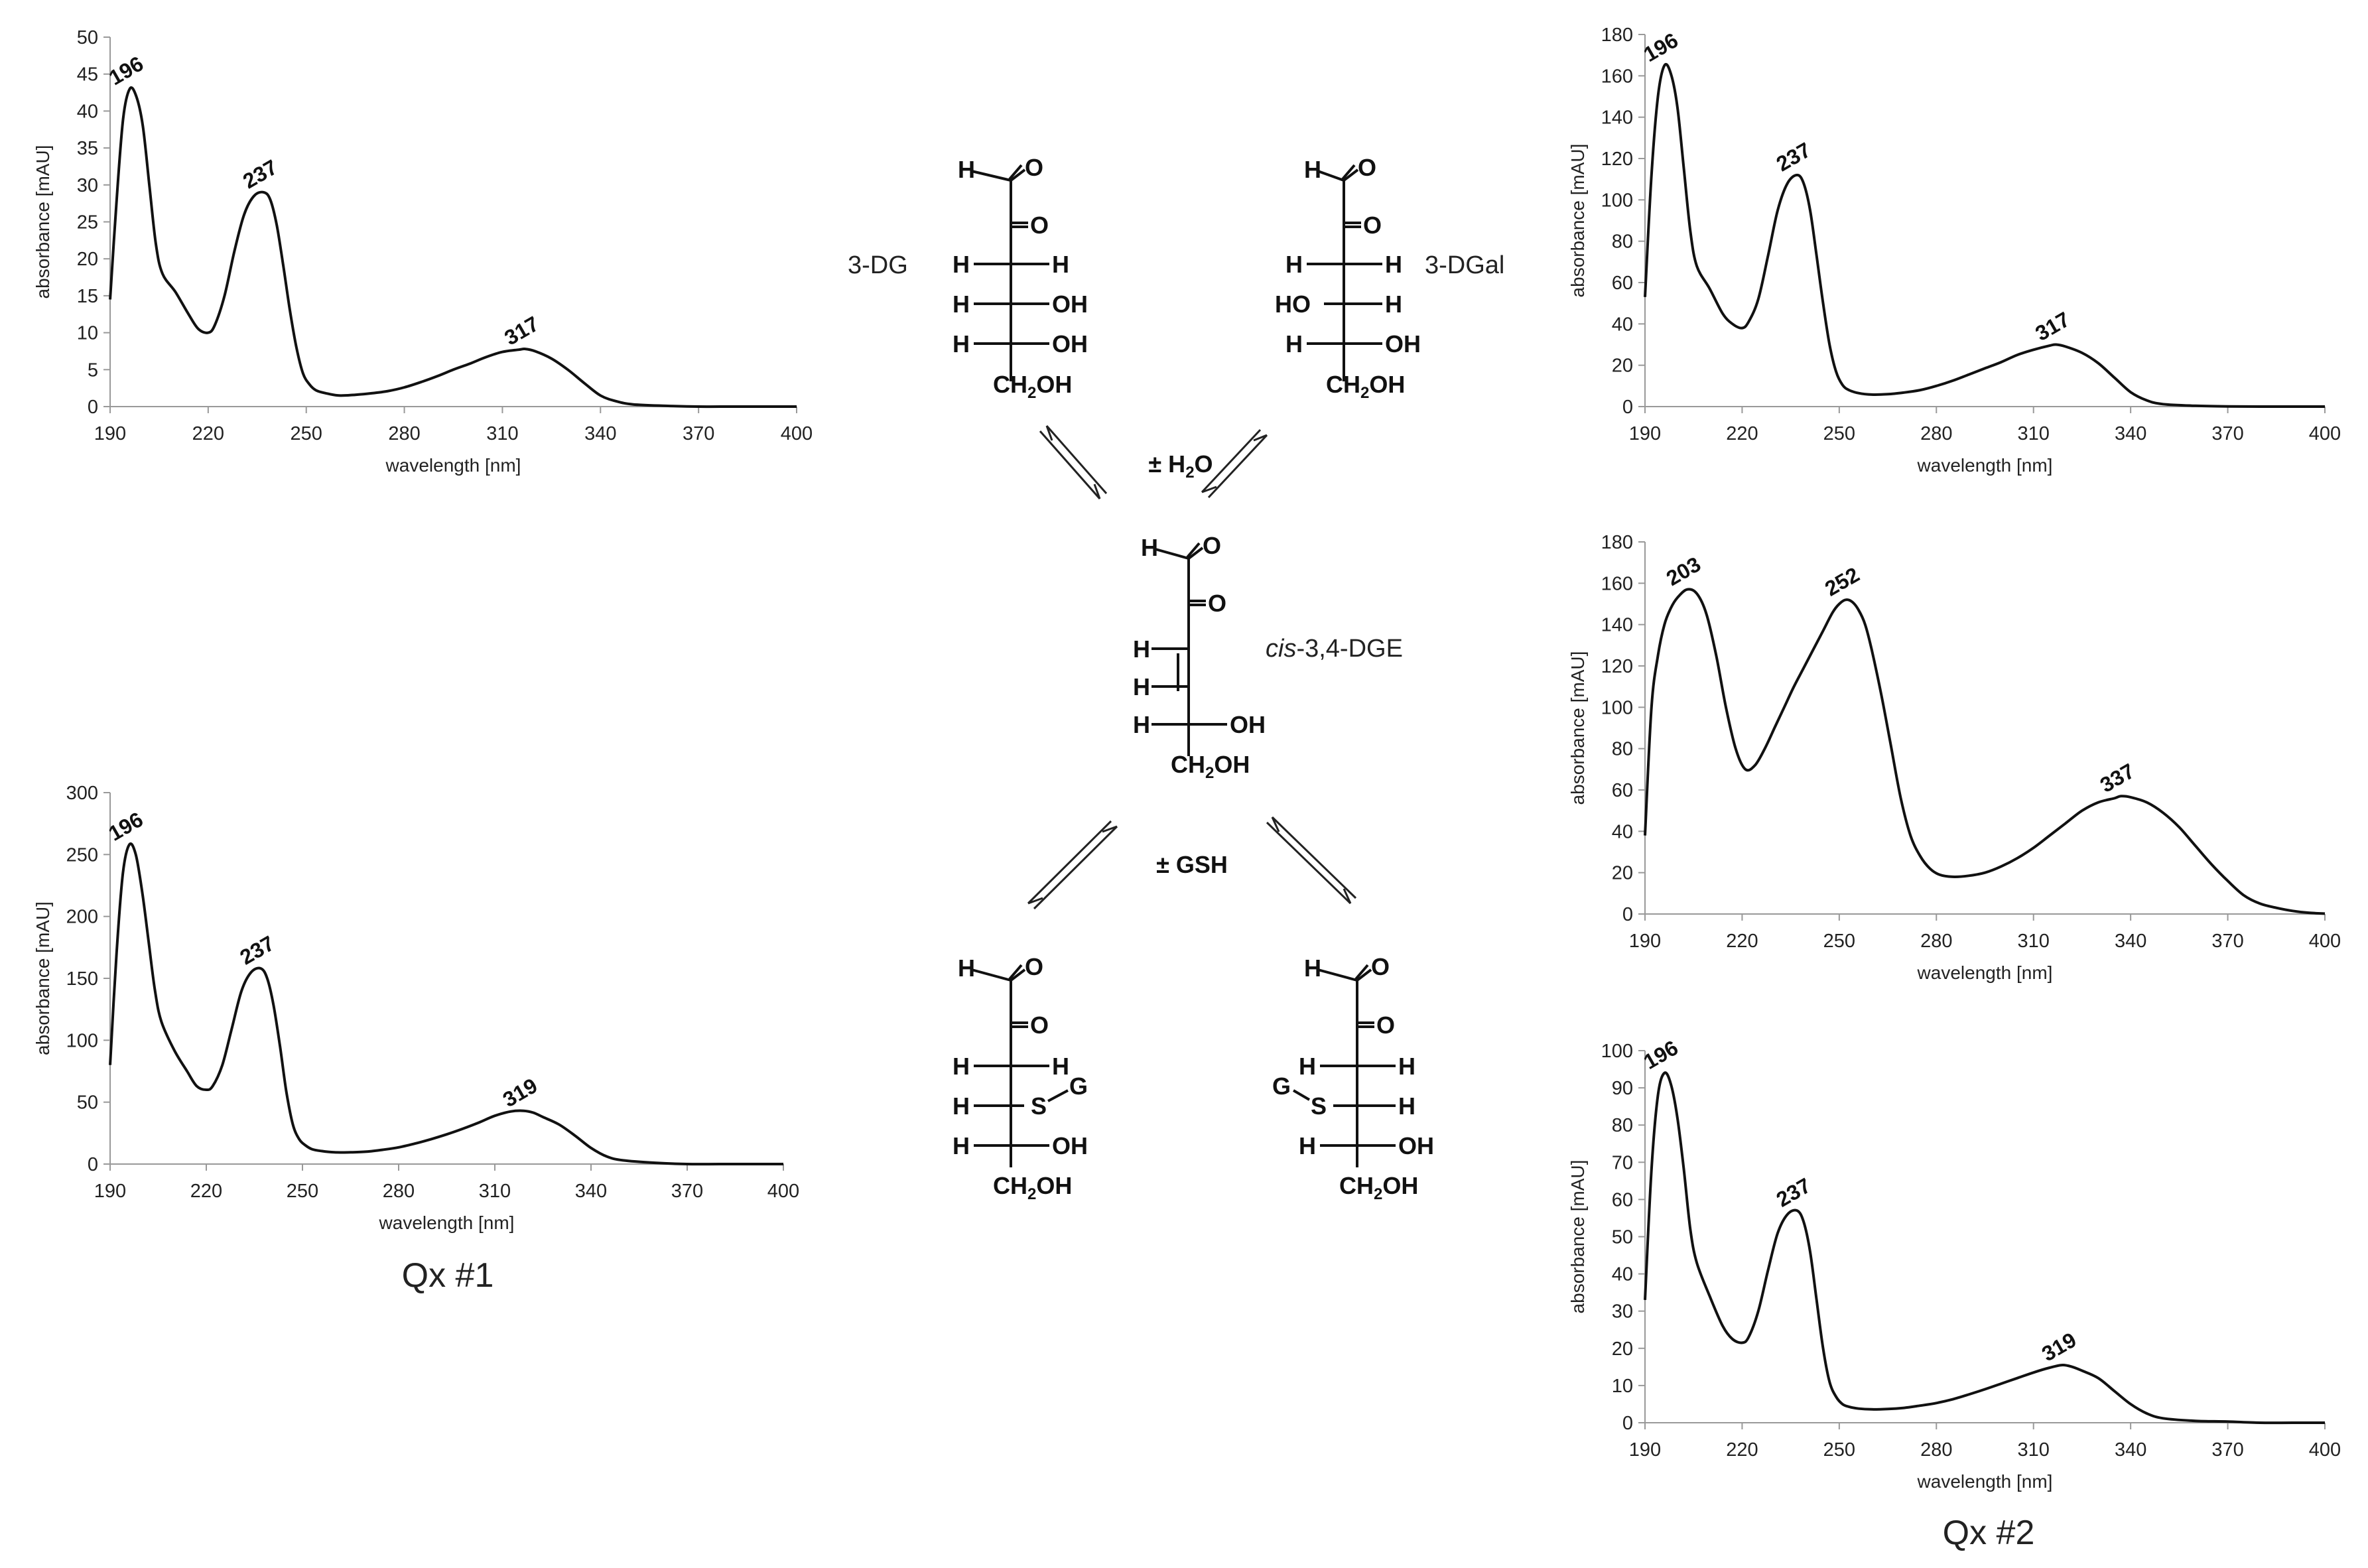  What do you see at coordinates (1622, 1088) in the screenshot?
I see `y-tick-label: 90` at bounding box center [1622, 1088].